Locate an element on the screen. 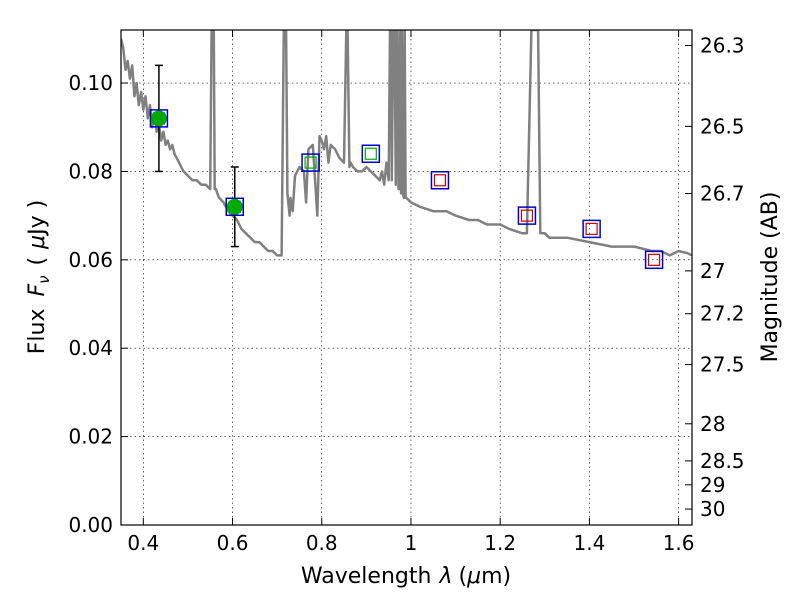  y2-tick-label: 29 is located at coordinates (712, 485).